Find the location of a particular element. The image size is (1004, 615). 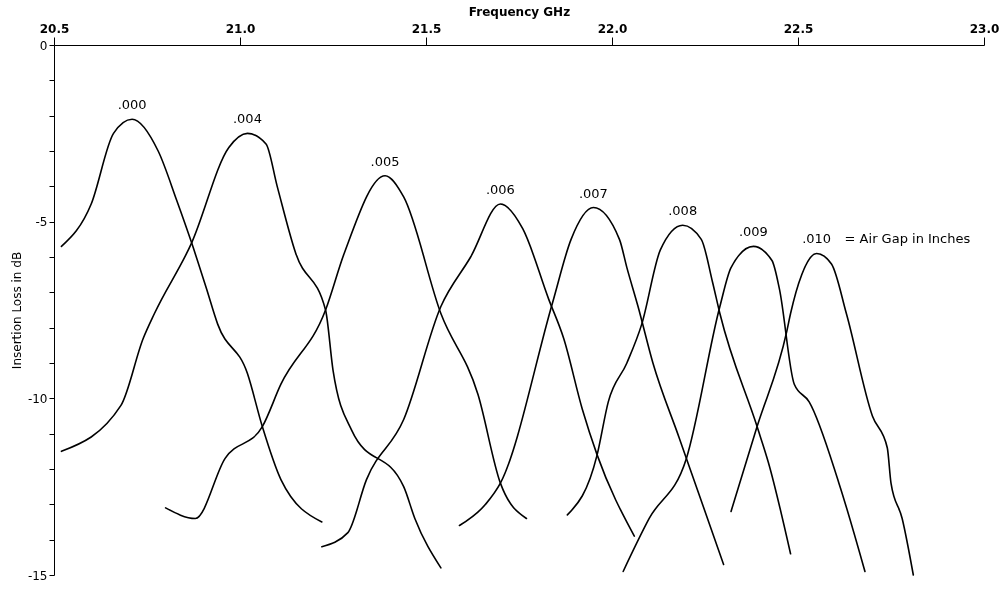

x-tick-label: 22.0 is located at coordinates (612, 28).